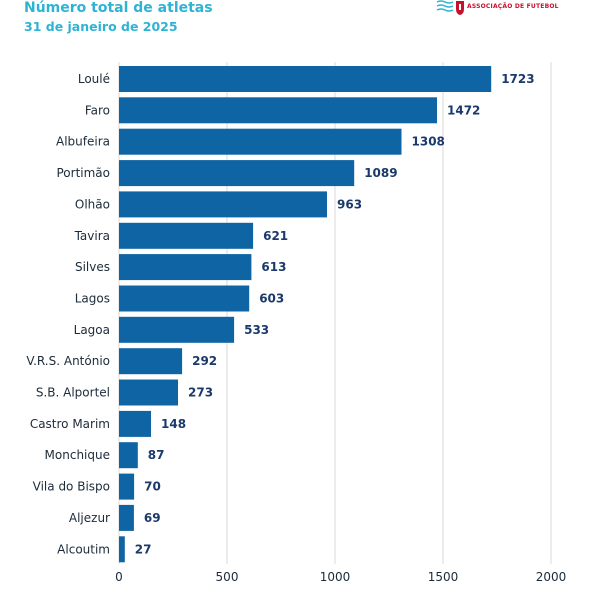  Describe the element at coordinates (204, 361) in the screenshot. I see `value-label: 292` at that location.